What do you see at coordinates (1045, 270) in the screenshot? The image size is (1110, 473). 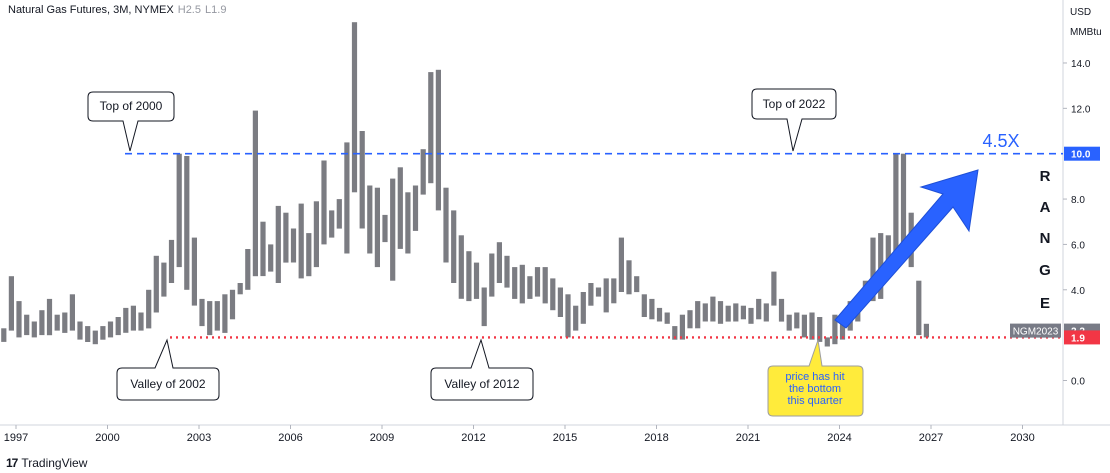 I see `range-letter-g: G` at bounding box center [1045, 270].